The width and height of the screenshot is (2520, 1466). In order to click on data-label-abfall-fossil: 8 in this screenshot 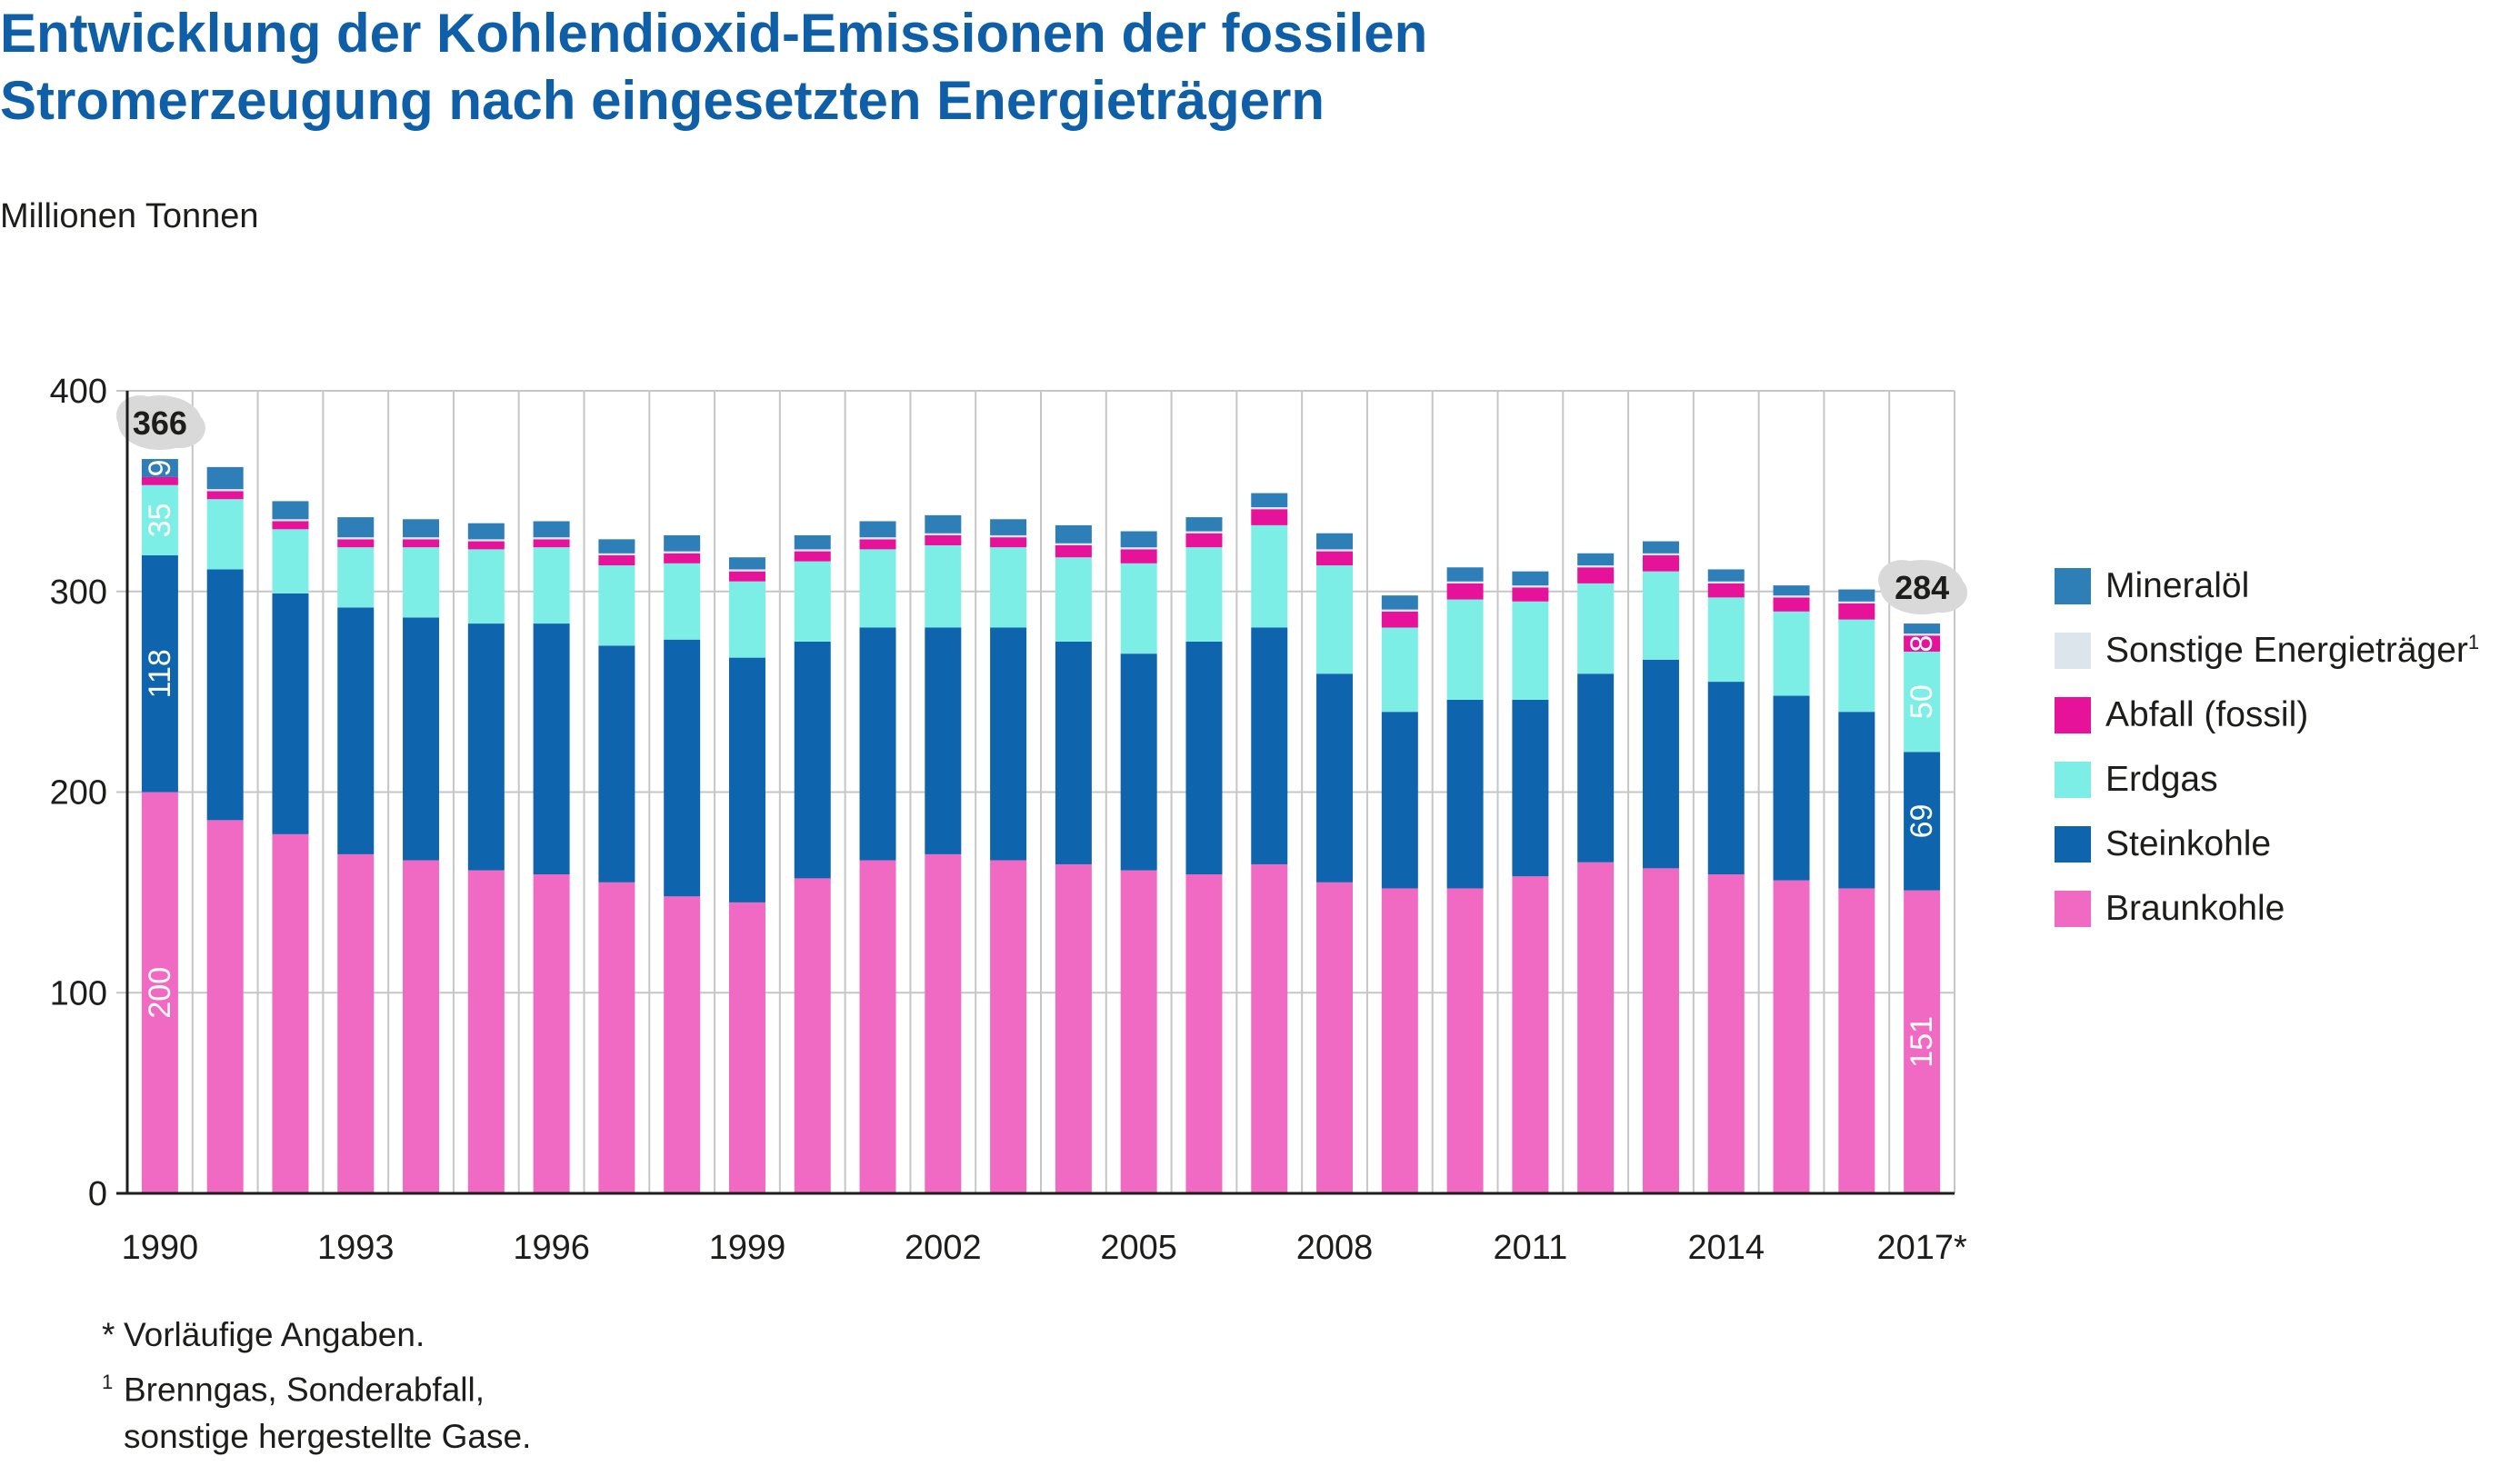, I will do `click(1922, 644)`.